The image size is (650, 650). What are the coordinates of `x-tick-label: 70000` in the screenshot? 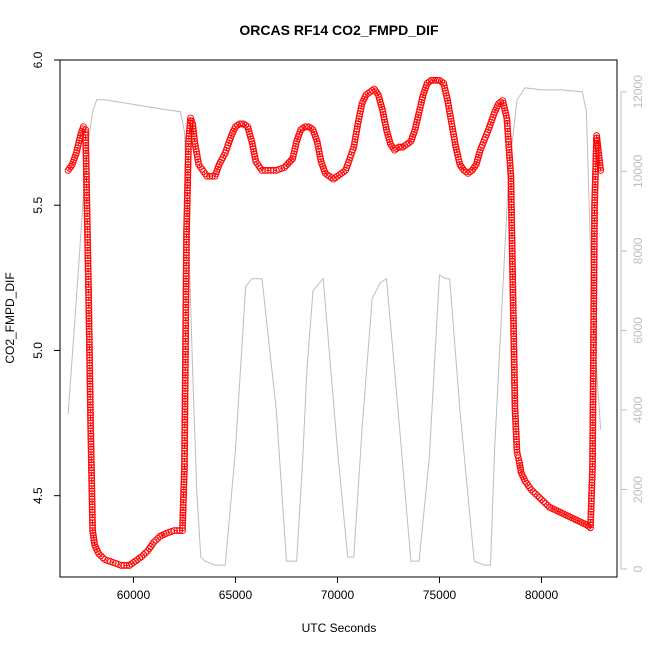 It's located at (338, 595).